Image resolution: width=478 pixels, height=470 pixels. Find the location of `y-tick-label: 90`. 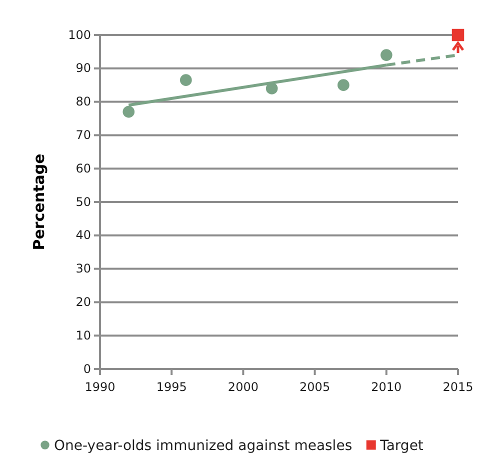

y-tick-label: 90 is located at coordinates (83, 68).